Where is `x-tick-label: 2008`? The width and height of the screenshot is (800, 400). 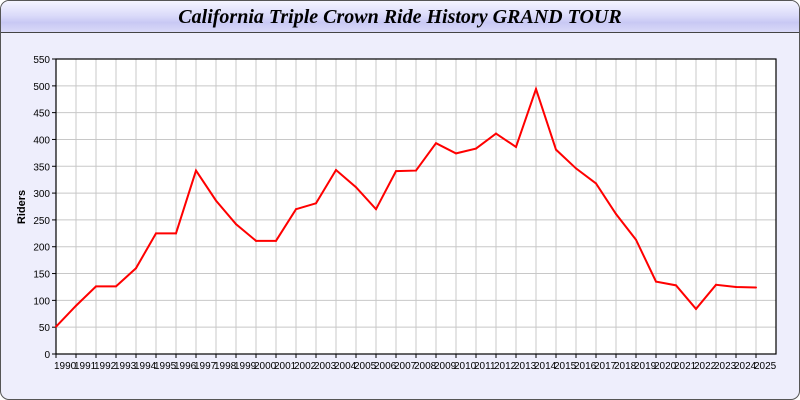 x-tick-label: 2008 is located at coordinates (425, 366).